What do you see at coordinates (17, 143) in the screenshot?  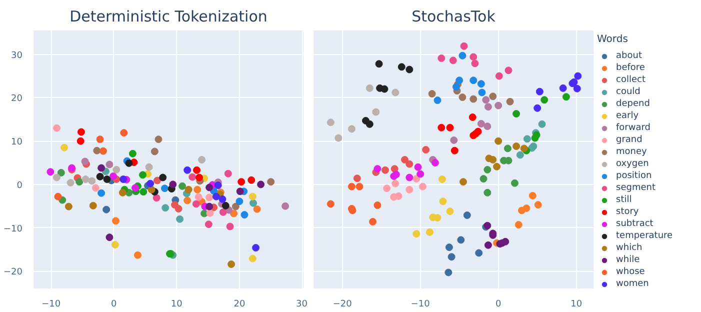 I see `y-tick-label: 10` at bounding box center [17, 143].